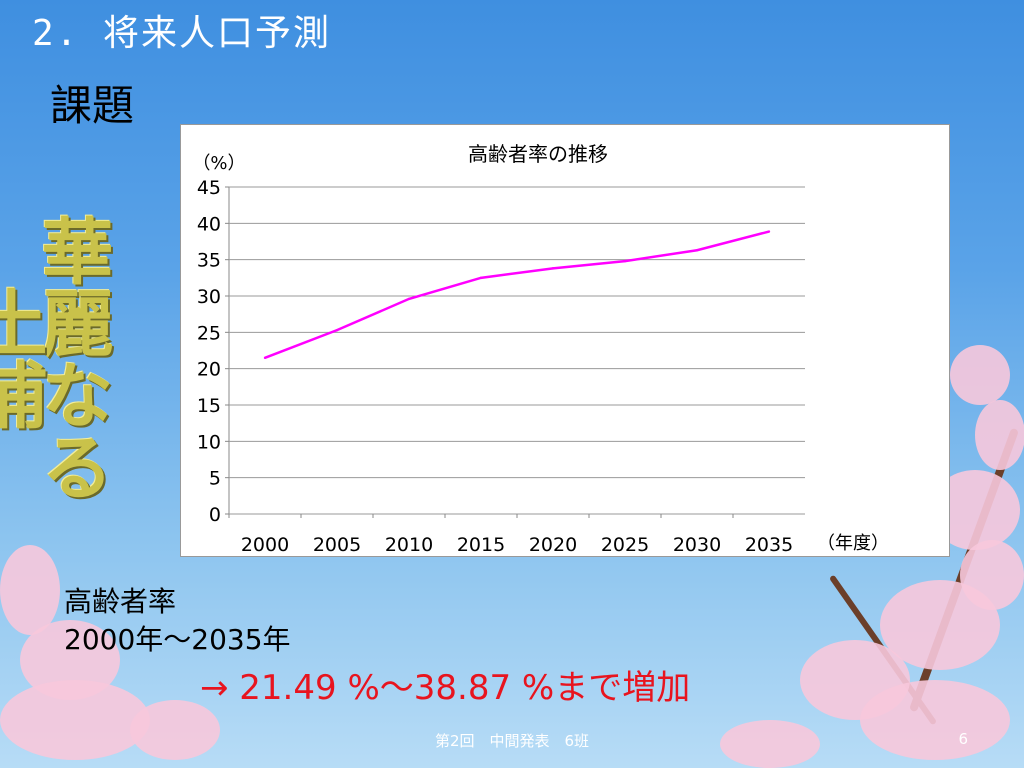 The width and height of the screenshot is (1024, 768). What do you see at coordinates (265, 545) in the screenshot?
I see `x-tick-label: 2000` at bounding box center [265, 545].